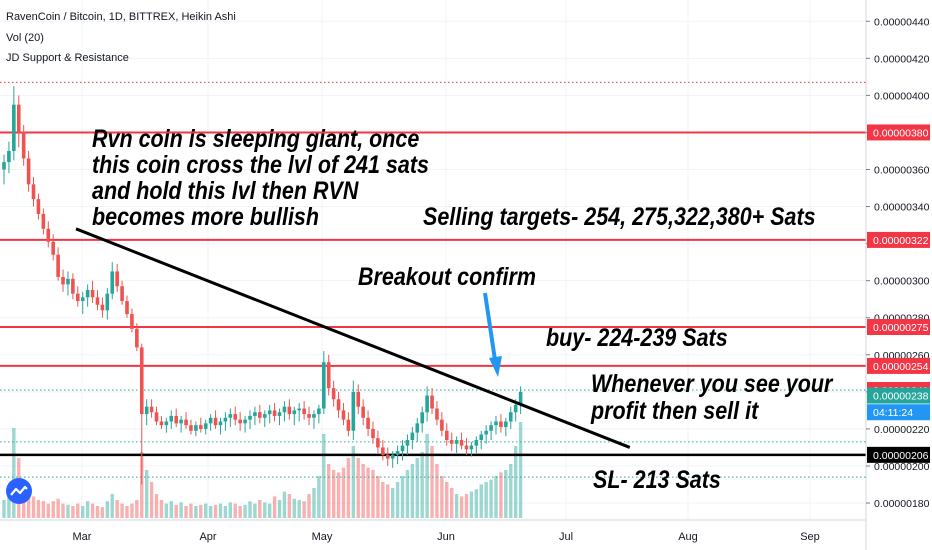 Image resolution: width=932 pixels, height=550 pixels. Describe the element at coordinates (902, 282) in the screenshot. I see `price-tick-label-6: 0.00000300` at that location.